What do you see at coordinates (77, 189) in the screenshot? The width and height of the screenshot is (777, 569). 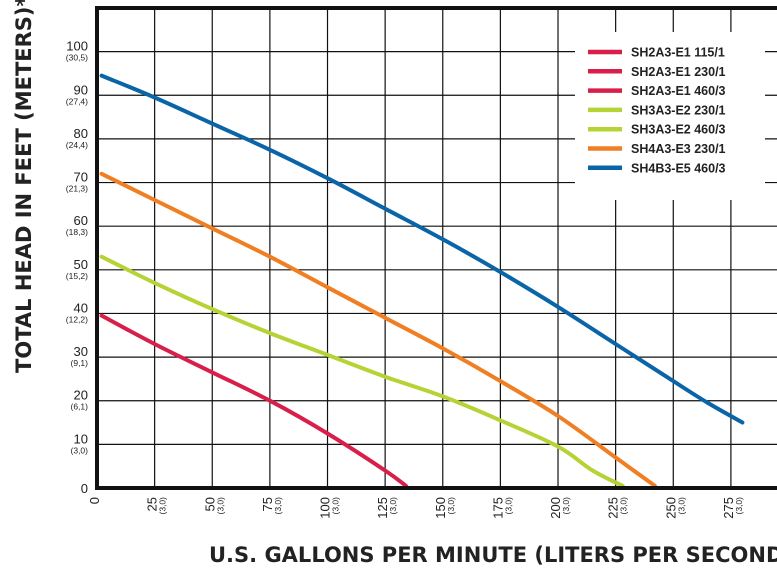 I see `y-tick-sublabel: (21,3)` at bounding box center [77, 189].